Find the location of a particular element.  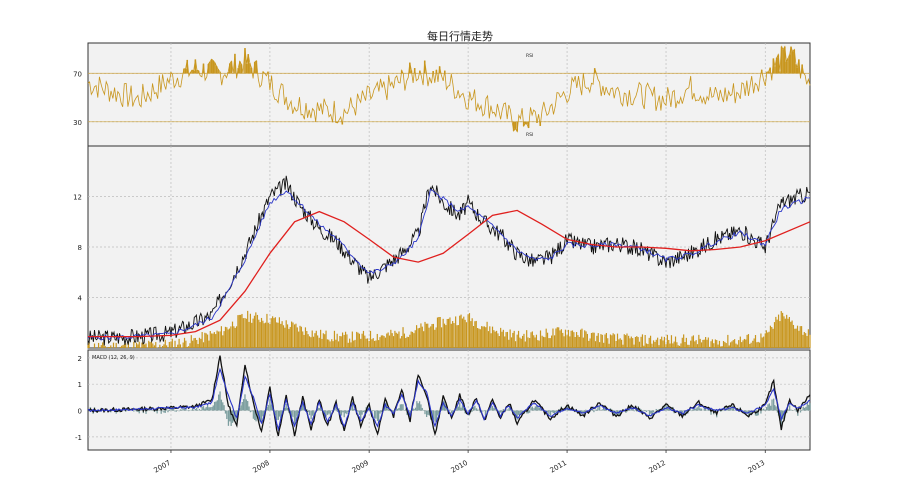

xtick-label: 2009 is located at coordinates (360, 467).